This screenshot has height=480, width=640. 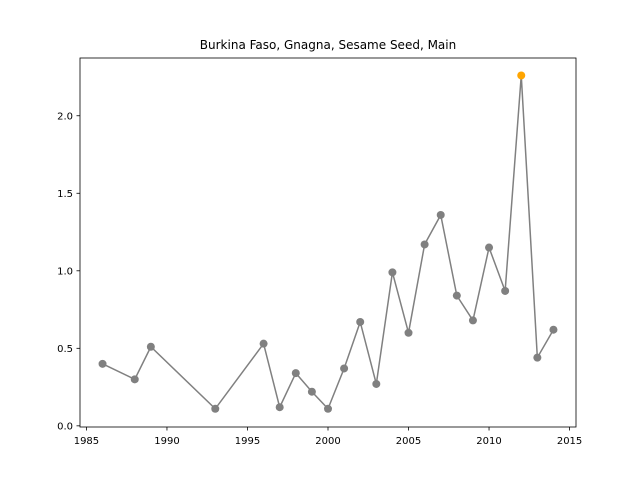 What do you see at coordinates (328, 45) in the screenshot?
I see `chart-title: Burkina Faso, Gnagna, Sesame Seed, Main` at bounding box center [328, 45].